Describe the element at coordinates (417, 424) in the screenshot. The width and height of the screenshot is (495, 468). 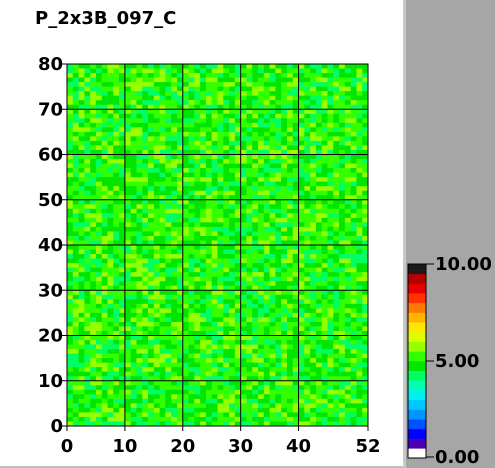
I see `colorbar-segment` at that location.